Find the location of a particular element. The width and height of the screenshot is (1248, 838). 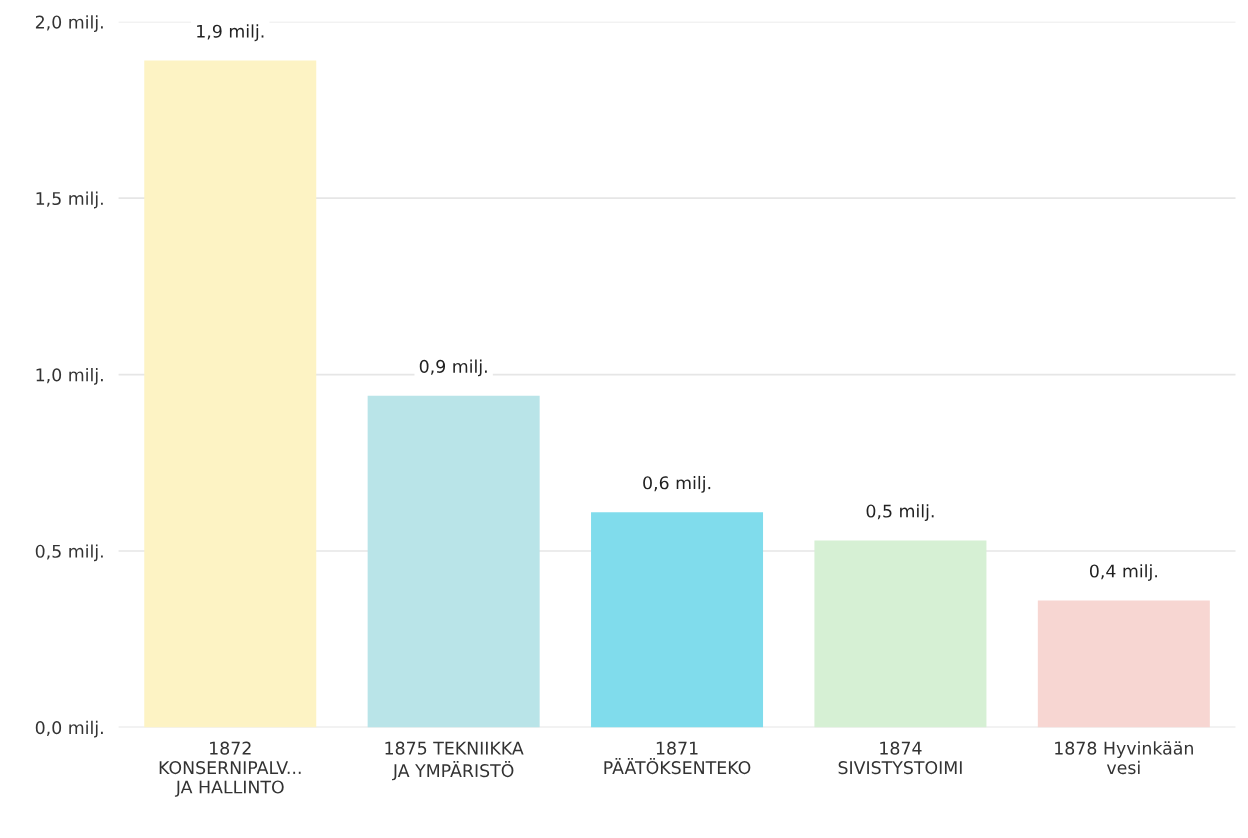

y-tick-label: 1,0 milj. is located at coordinates (69, 376).